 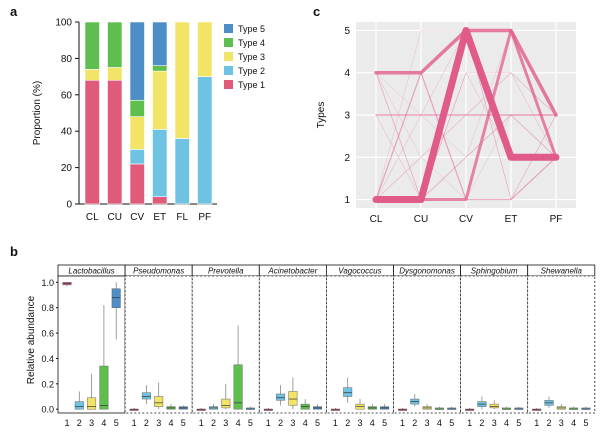 What do you see at coordinates (562, 271) in the screenshot?
I see `facet-title: Shewanella` at bounding box center [562, 271].